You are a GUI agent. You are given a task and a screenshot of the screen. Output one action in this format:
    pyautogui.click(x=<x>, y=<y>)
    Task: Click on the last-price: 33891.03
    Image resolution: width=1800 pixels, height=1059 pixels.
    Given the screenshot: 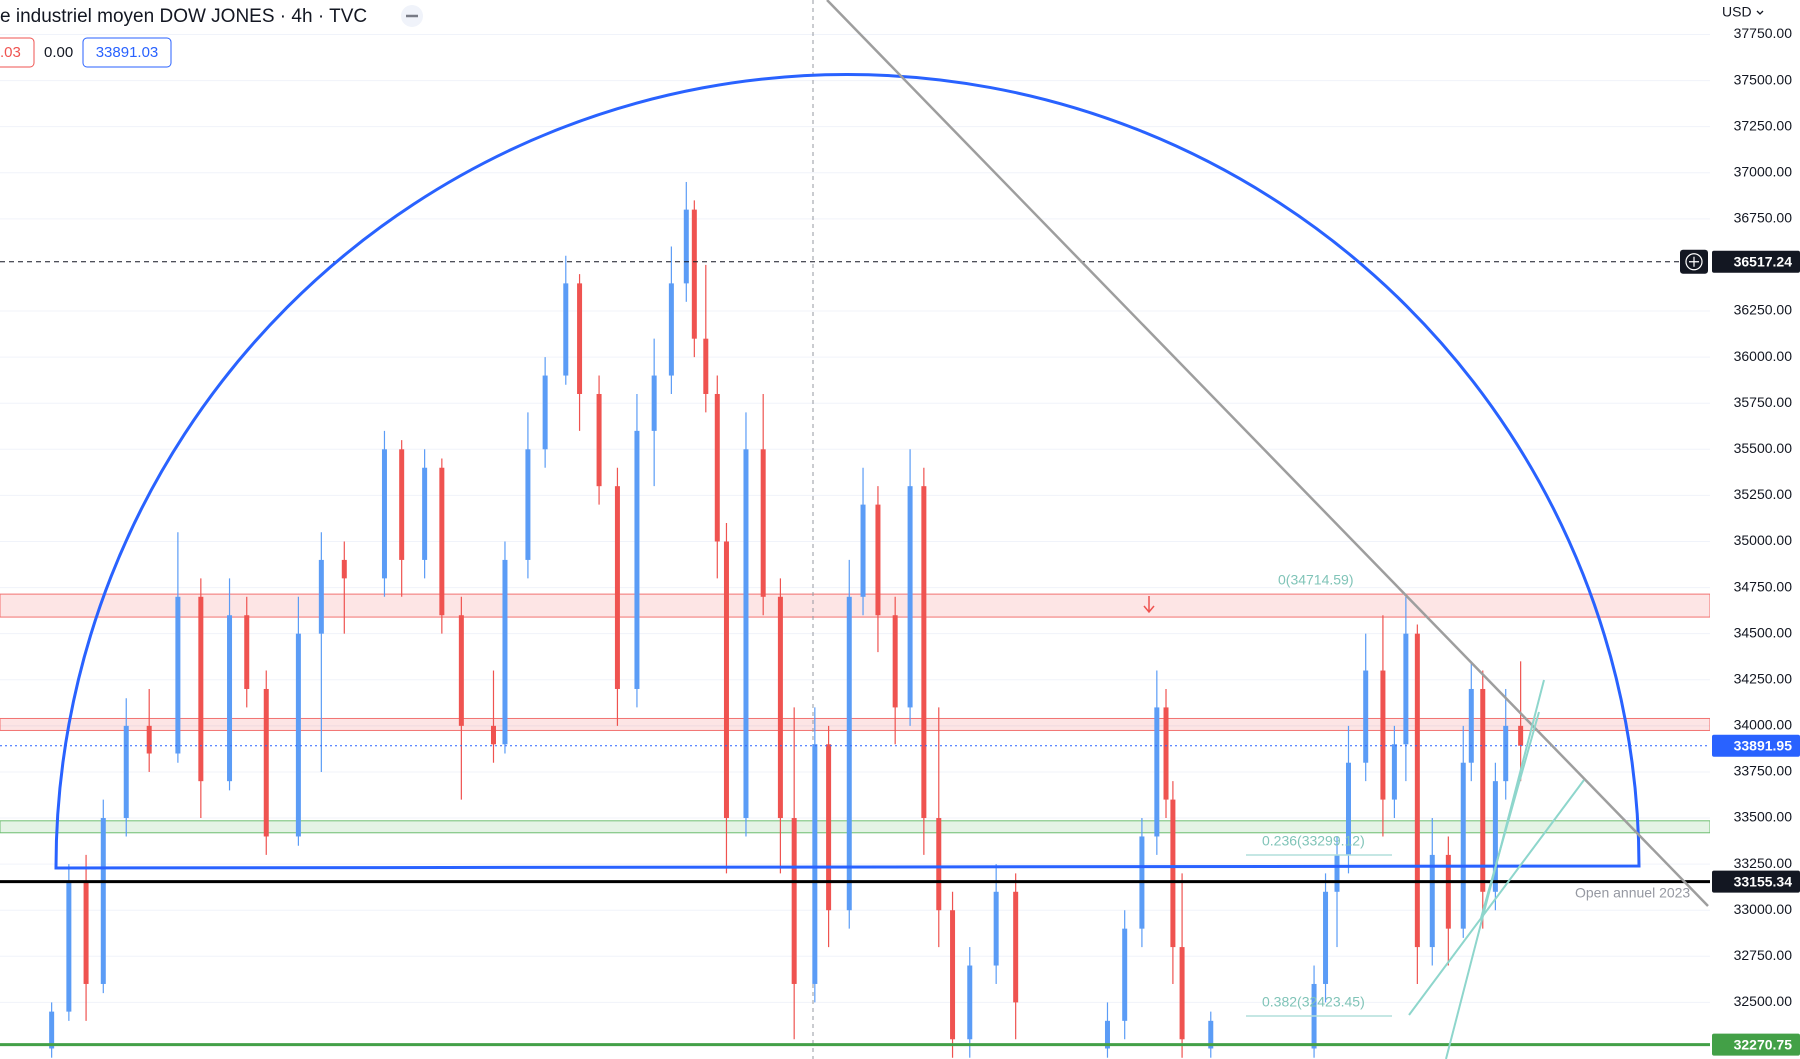 What is the action you would take?
    pyautogui.click(x=127, y=52)
    